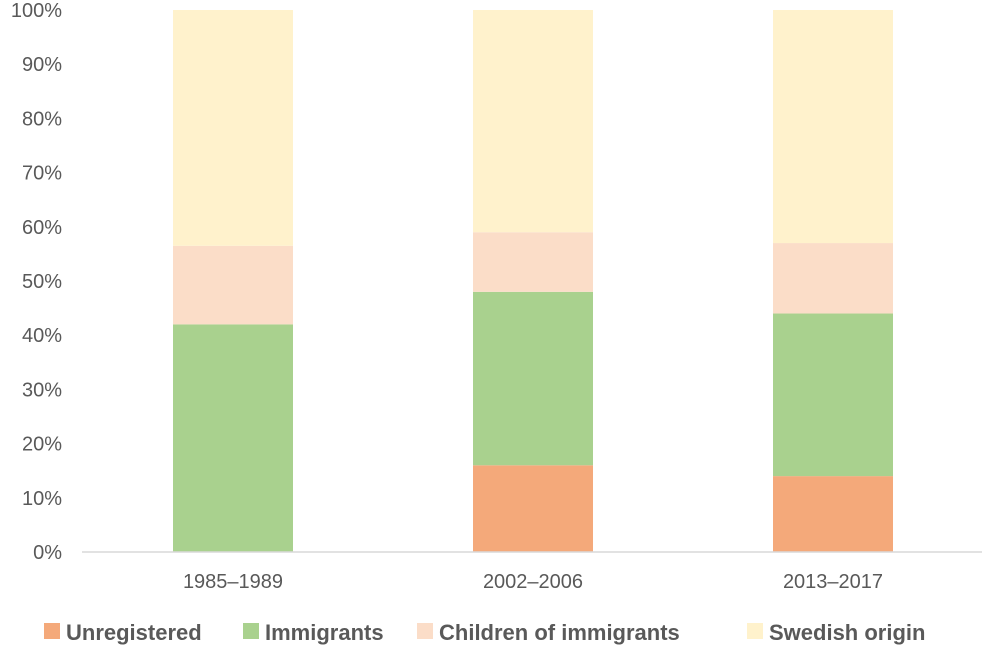  I want to click on y-tick-label: 80%, so click(42, 119).